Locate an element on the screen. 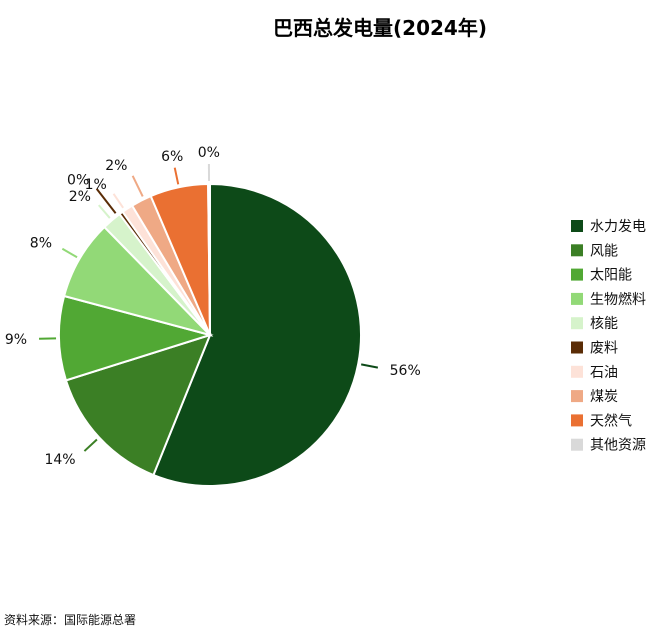  value-label-5: 0% is located at coordinates (78, 180).